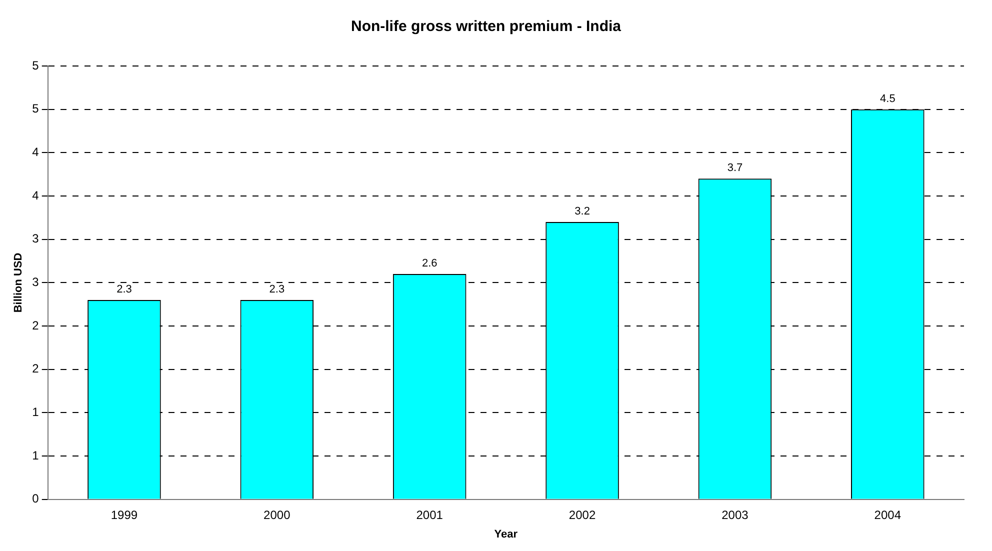 The width and height of the screenshot is (992, 551). What do you see at coordinates (124, 515) in the screenshot?
I see `x-tick-label: 1999` at bounding box center [124, 515].